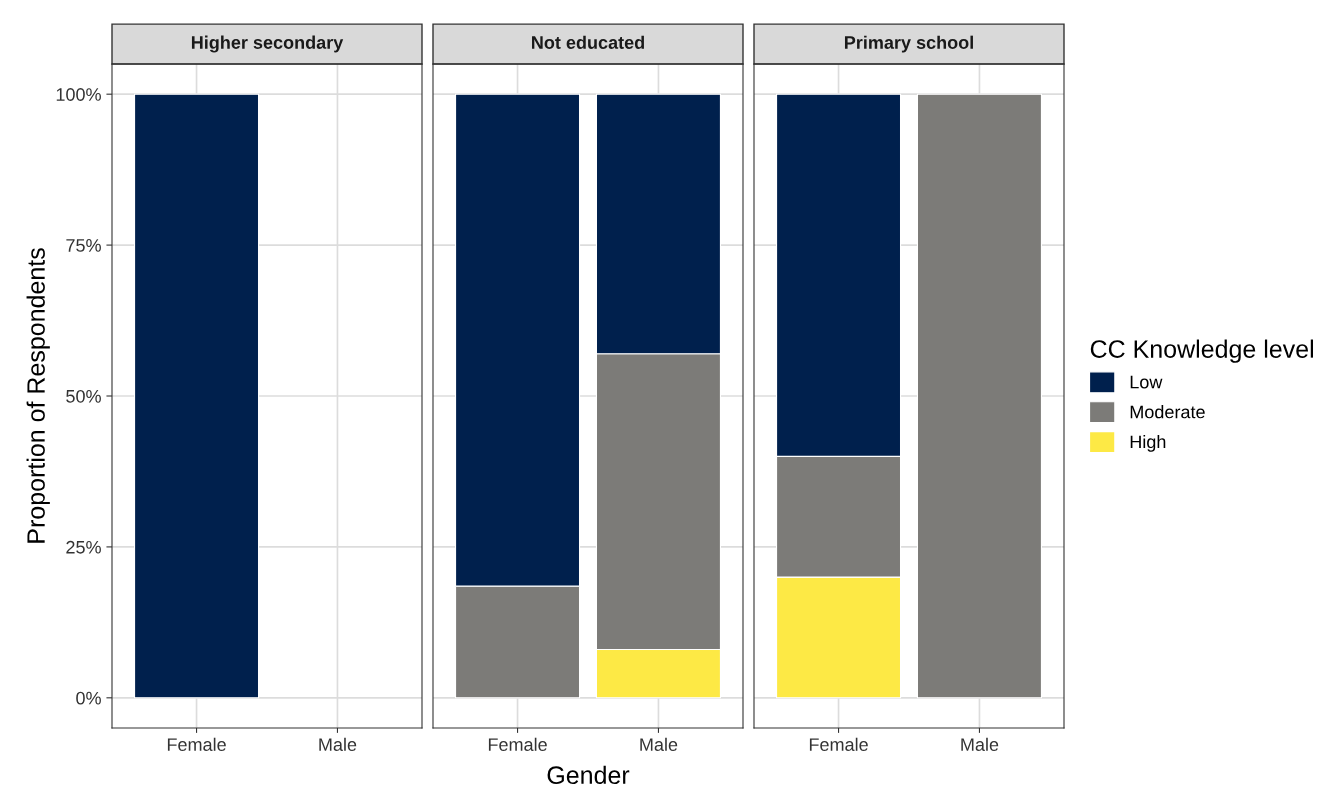  Describe the element at coordinates (588, 42) in the screenshot. I see `chart-title: Not educated` at that location.